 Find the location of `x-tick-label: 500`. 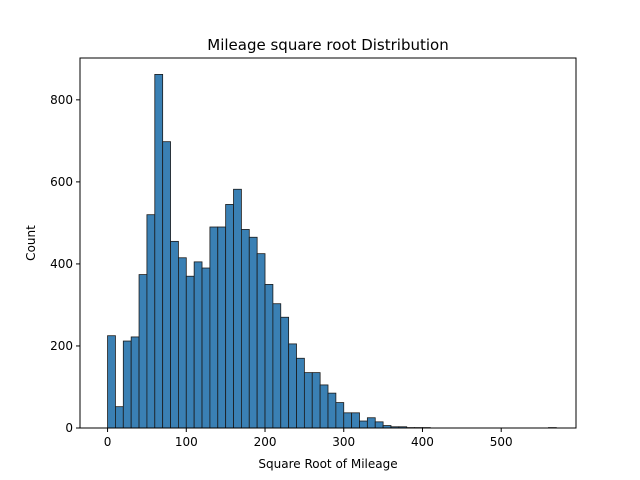

x-tick-label: 500 is located at coordinates (501, 442).